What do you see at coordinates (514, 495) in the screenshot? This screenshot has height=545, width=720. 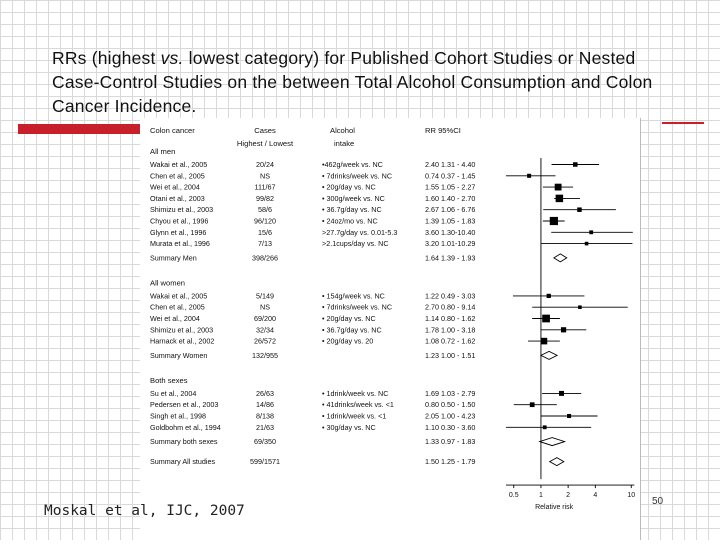 I see `x-tick-label: 0.5` at bounding box center [514, 495].